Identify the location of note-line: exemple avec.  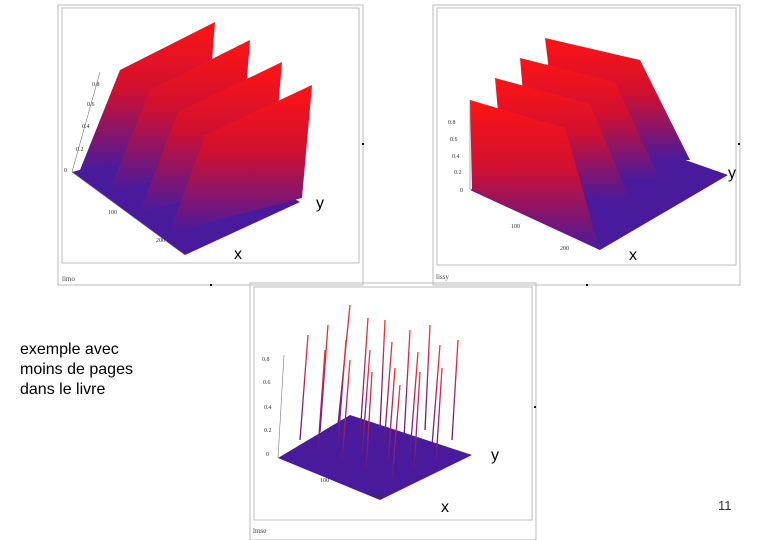
(69, 349).